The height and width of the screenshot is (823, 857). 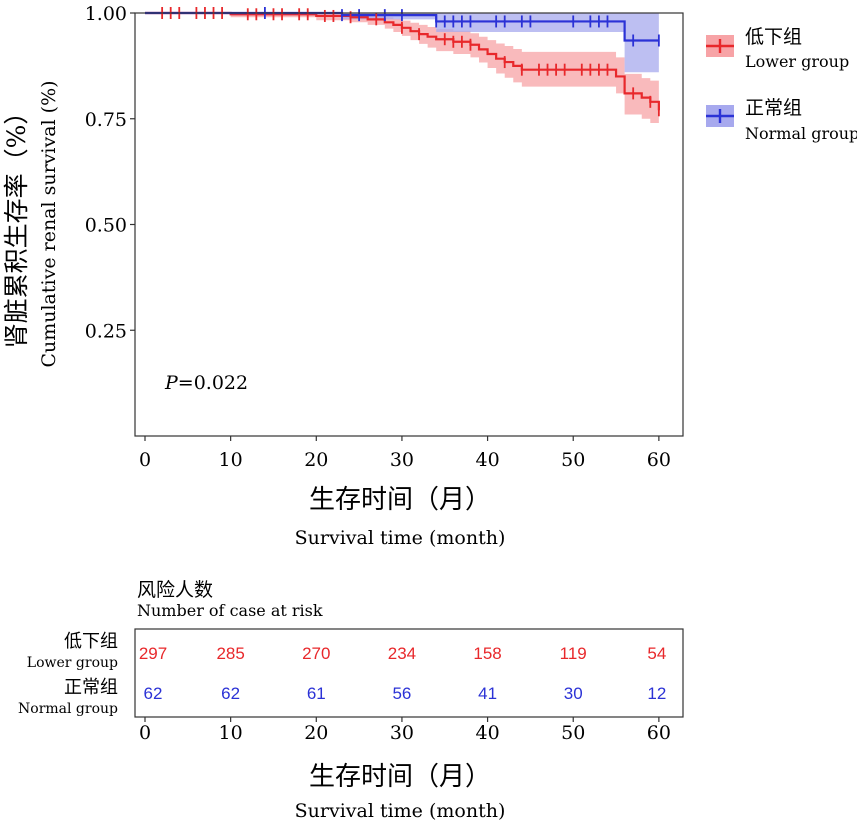 What do you see at coordinates (230, 610) in the screenshot?
I see `risk-table-title-en: Number of case at risk` at bounding box center [230, 610].